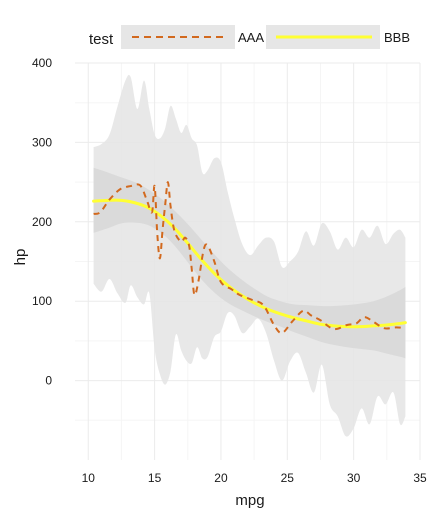  Describe the element at coordinates (155, 478) in the screenshot. I see `x-tick-label: 15` at that location.